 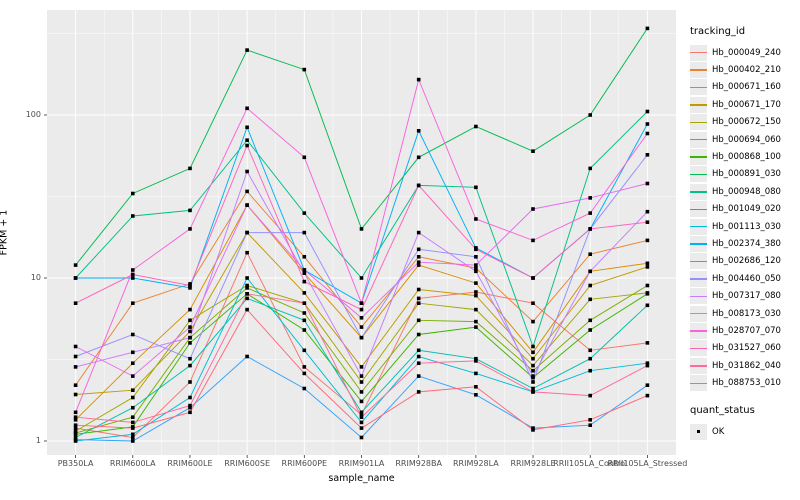 I want to click on legend-item-label: Hb_008173_030, so click(x=746, y=313).